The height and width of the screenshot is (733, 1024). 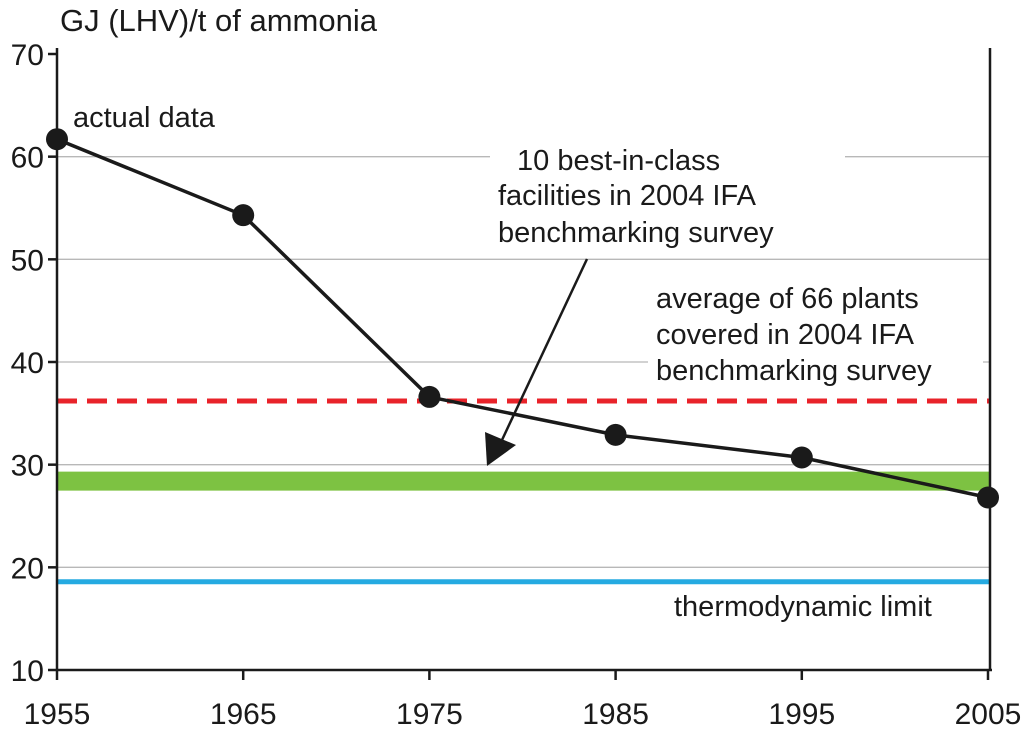 What do you see at coordinates (785, 335) in the screenshot?
I see `avg-label-line-2: covered in 2004 IFA` at bounding box center [785, 335].